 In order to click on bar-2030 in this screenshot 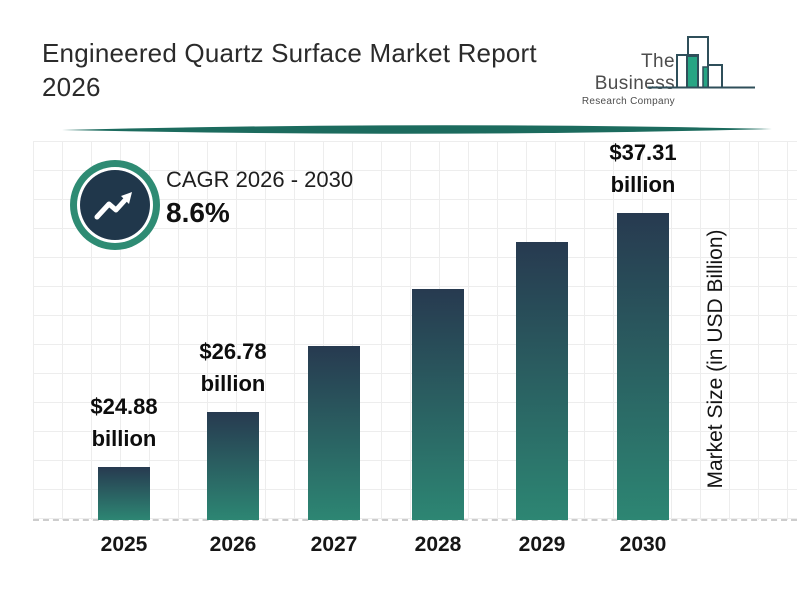, I will do `click(643, 366)`.